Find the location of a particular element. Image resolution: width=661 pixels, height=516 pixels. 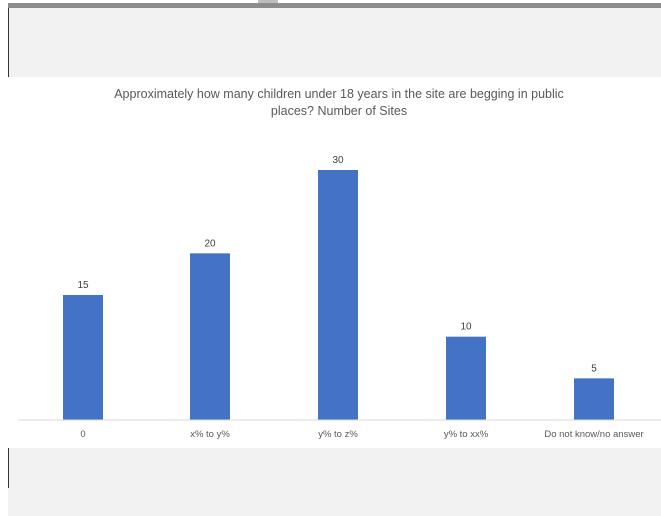

bottom-gray-panel is located at coordinates (334, 482).